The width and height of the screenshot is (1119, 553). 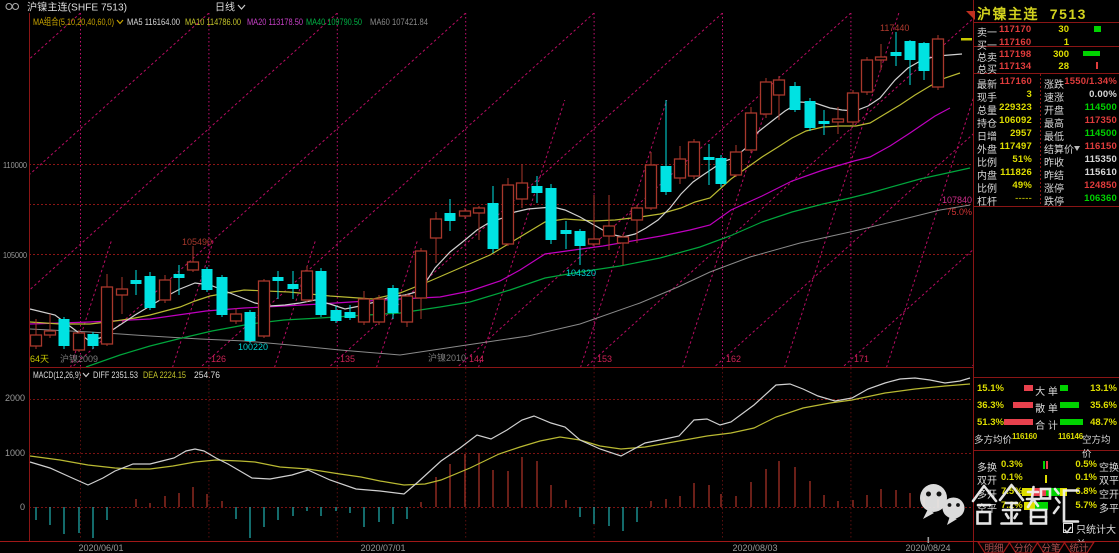 What do you see at coordinates (253, 347) in the screenshot?
I see `svg-text: 100220` at bounding box center [253, 347].